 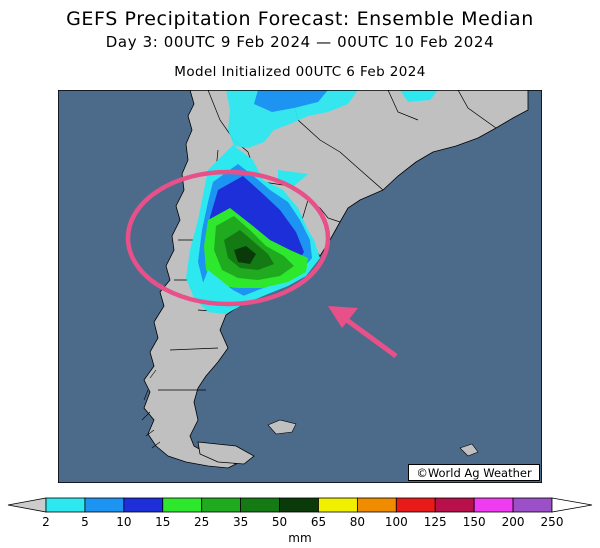 I want to click on colorbar-tick-label: 25, so click(x=201, y=522).